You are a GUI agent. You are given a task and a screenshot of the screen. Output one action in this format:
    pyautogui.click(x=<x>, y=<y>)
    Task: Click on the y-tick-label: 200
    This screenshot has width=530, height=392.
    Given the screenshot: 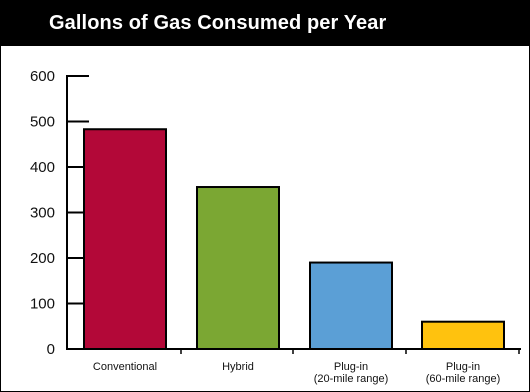 What is the action you would take?
    pyautogui.click(x=42, y=258)
    